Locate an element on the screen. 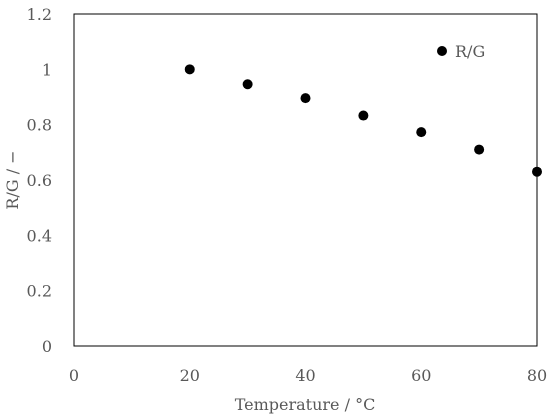  y-tick-label: 0.6 is located at coordinates (39, 180).